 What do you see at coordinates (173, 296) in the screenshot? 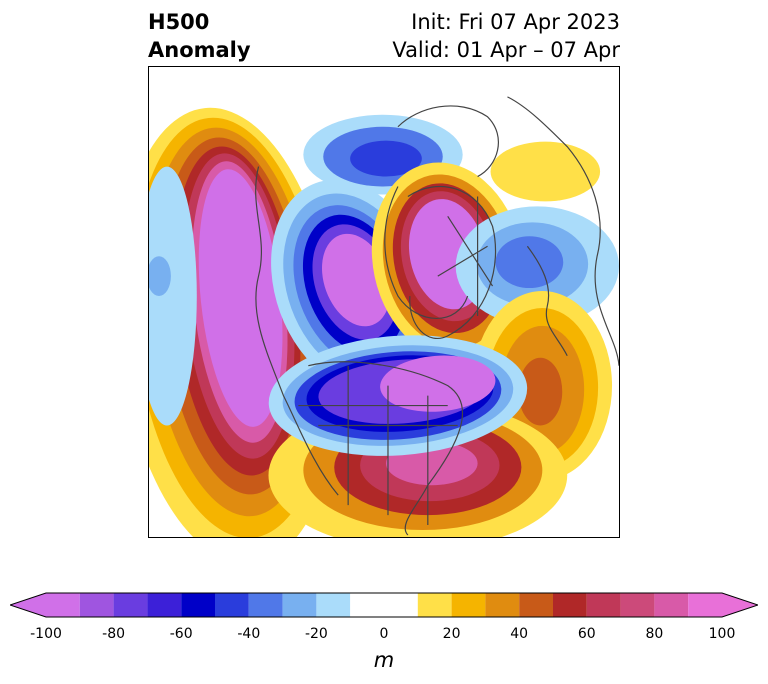
I see `anomaly-pacific-trough` at bounding box center [173, 296].